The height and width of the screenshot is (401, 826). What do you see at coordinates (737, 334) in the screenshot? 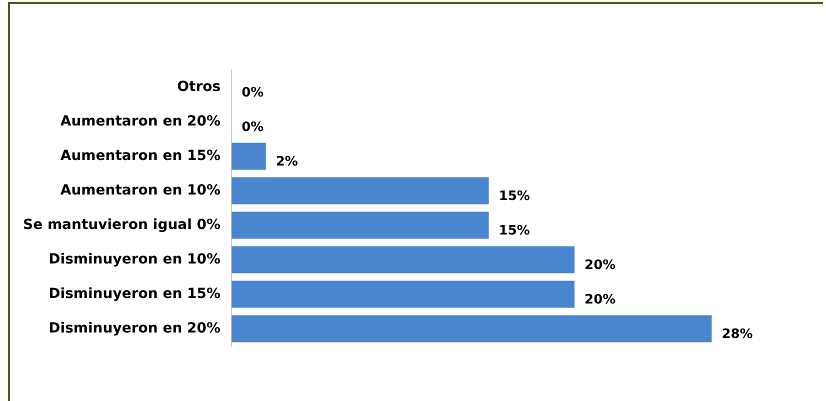
I see `data-label: 28%` at bounding box center [737, 334].